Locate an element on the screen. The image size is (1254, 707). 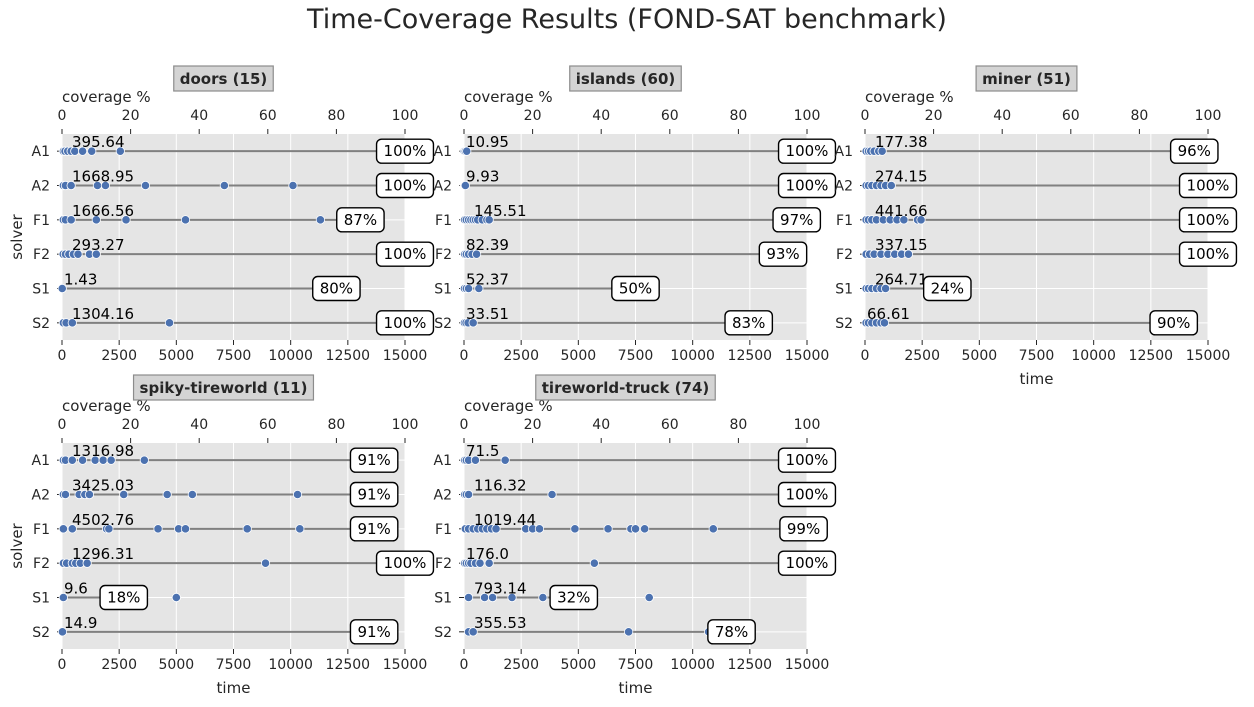
coverage-label-F1: 97% is located at coordinates (796, 220).